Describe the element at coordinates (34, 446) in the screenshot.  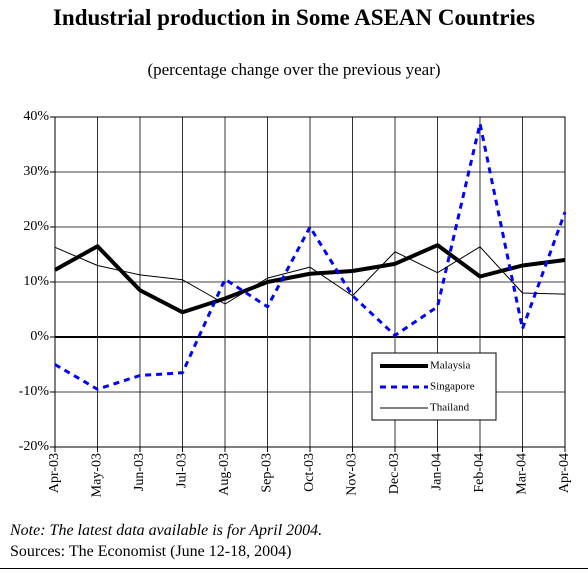
I see `y-tick-label: -20%` at that location.